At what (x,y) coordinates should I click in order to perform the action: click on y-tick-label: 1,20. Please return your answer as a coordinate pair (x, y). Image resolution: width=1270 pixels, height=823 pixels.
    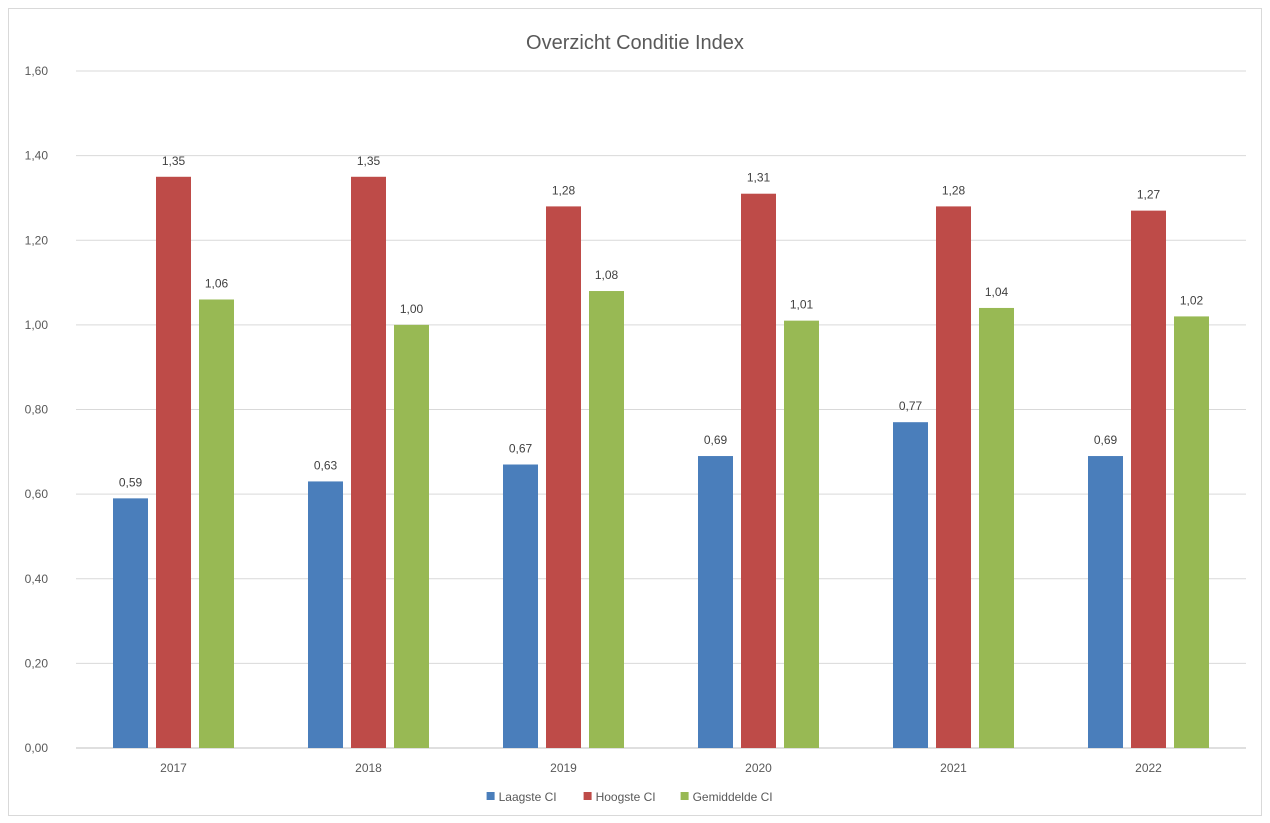
    Looking at the image, I should click on (37, 240).